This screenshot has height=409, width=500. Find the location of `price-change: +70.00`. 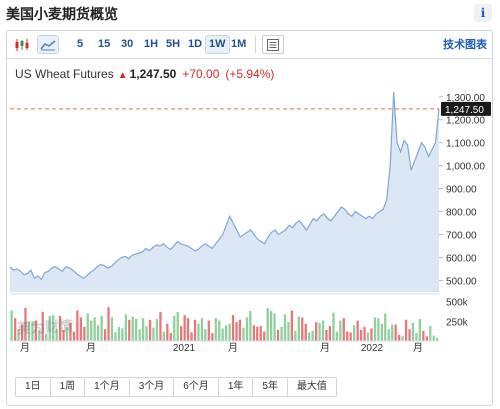

price-change: +70.00 is located at coordinates (201, 74).